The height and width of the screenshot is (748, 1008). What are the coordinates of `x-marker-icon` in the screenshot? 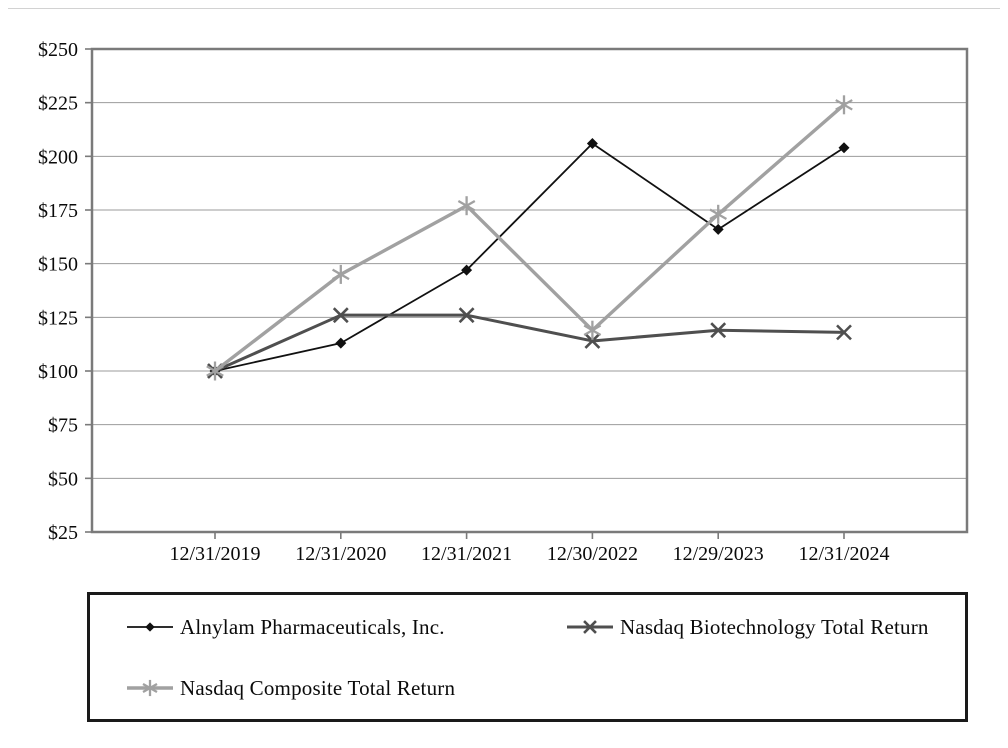 It's located at (590, 627).